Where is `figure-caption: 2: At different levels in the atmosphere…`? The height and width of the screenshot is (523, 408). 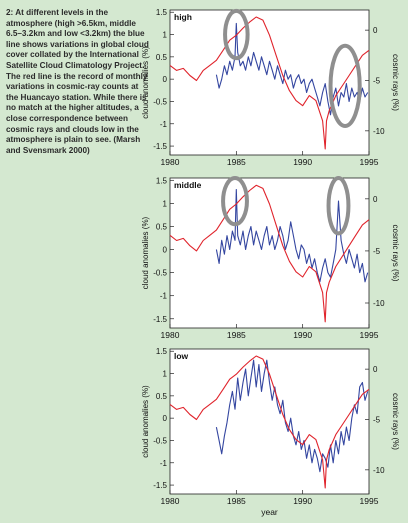
figure-caption: 2: At different levels in the atmosphere… is located at coordinates (77, 81).